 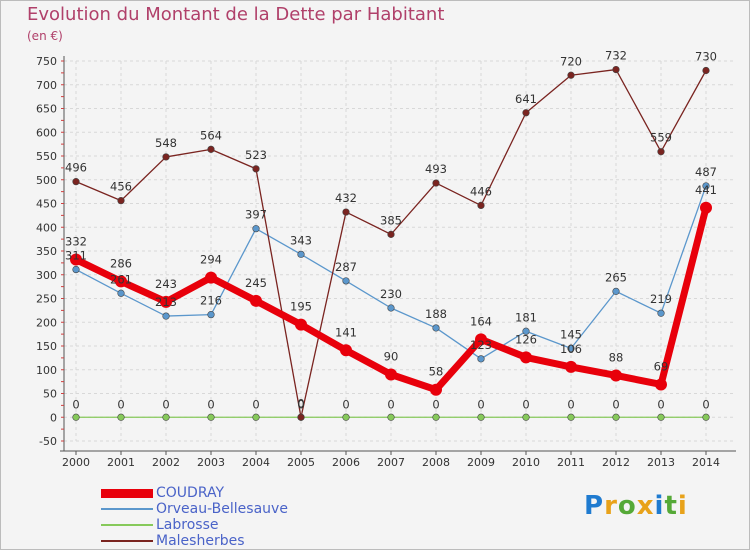 What do you see at coordinates (661, 462) in the screenshot?
I see `x-tick-label: 2013` at bounding box center [661, 462].